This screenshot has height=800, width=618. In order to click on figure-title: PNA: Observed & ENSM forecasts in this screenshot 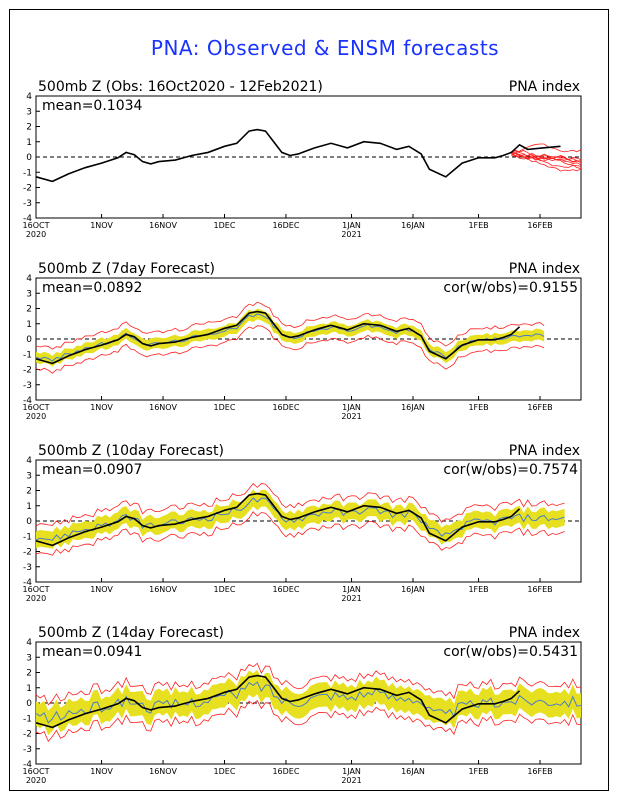, I will do `click(325, 48)`.